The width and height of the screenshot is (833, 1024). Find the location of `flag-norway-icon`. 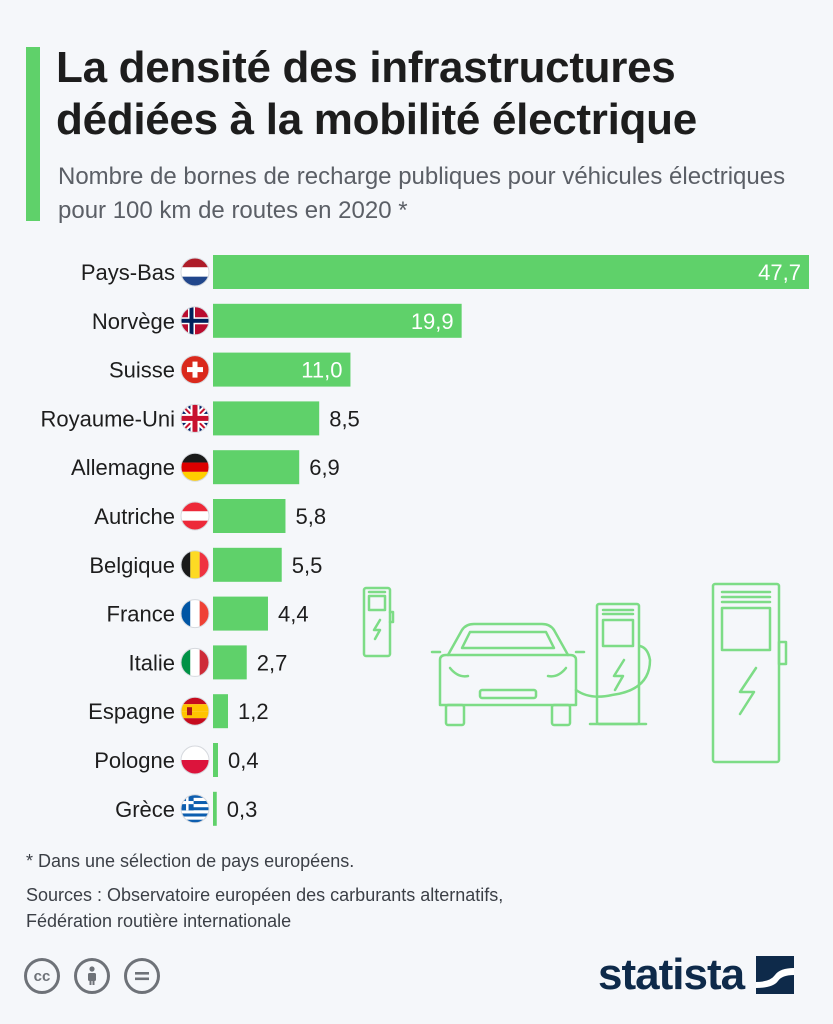

flag-norway-icon is located at coordinates (195, 321).